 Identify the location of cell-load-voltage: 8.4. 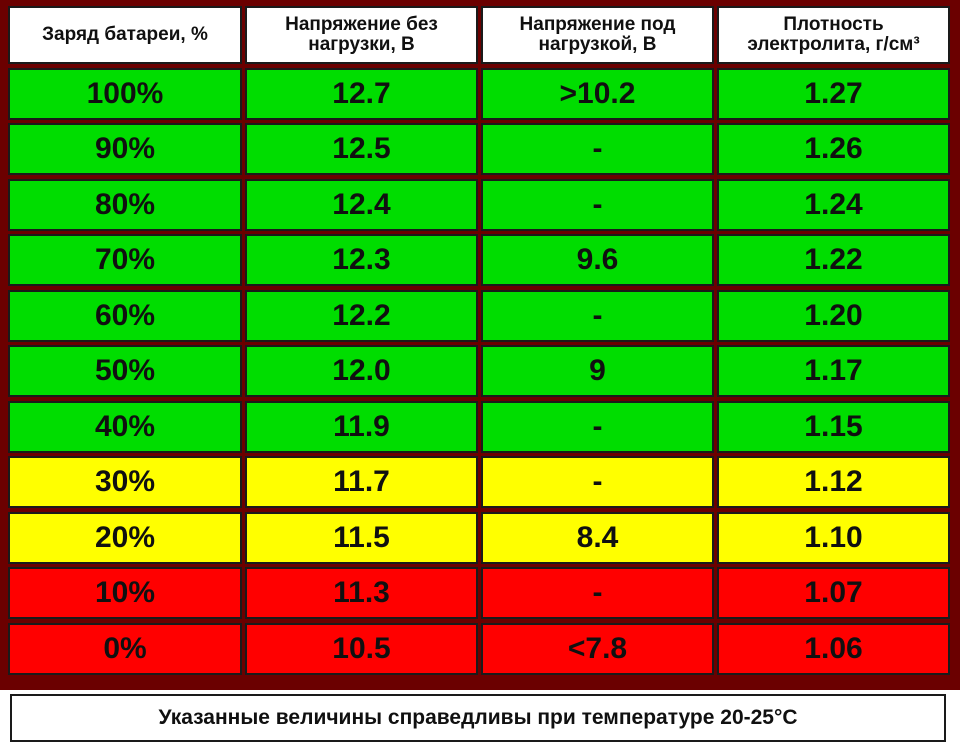
(597, 537).